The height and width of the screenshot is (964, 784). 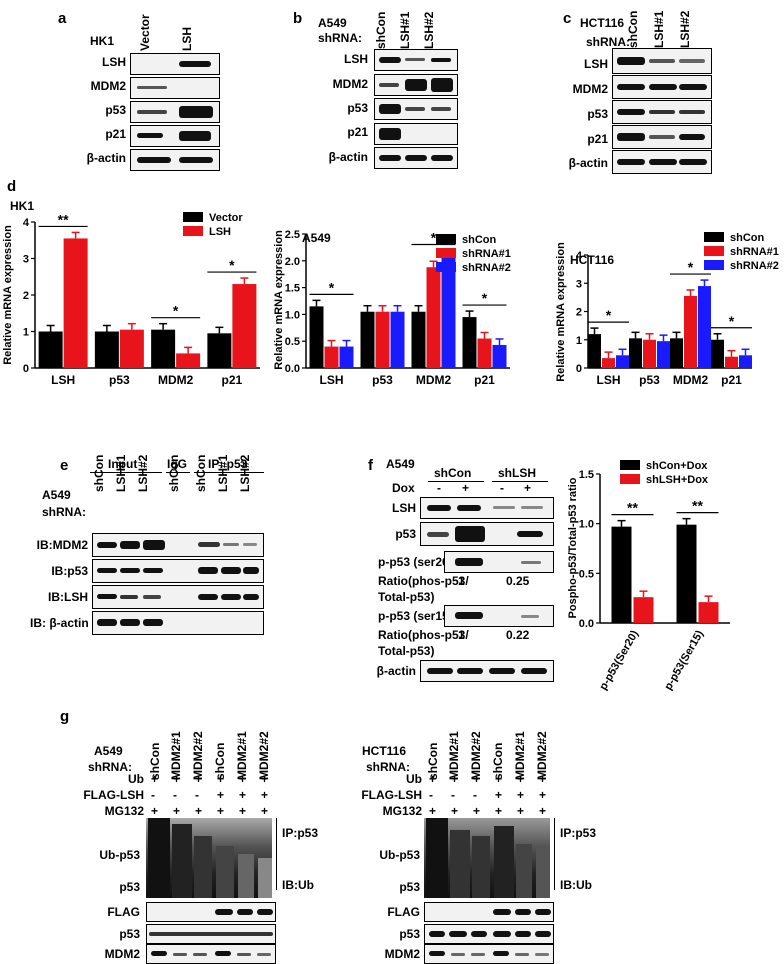 What do you see at coordinates (461, 635) in the screenshot?
I see `ratio-value: 1` at bounding box center [461, 635].